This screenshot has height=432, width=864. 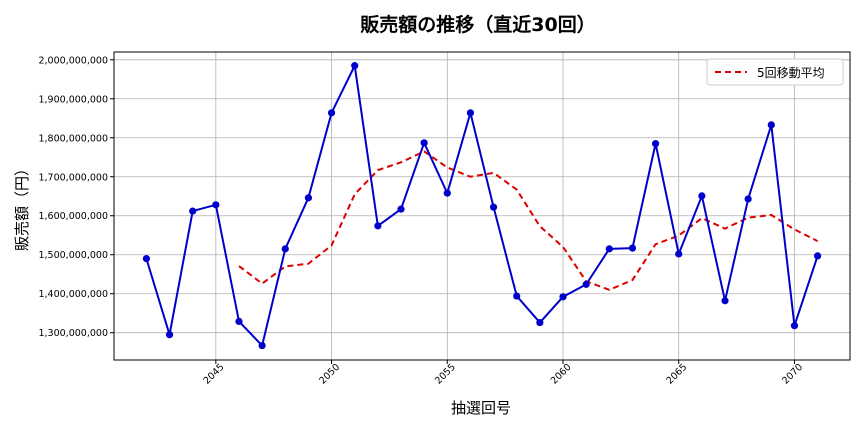 I want to click on x-tick-label: 2070, so click(x=792, y=374).